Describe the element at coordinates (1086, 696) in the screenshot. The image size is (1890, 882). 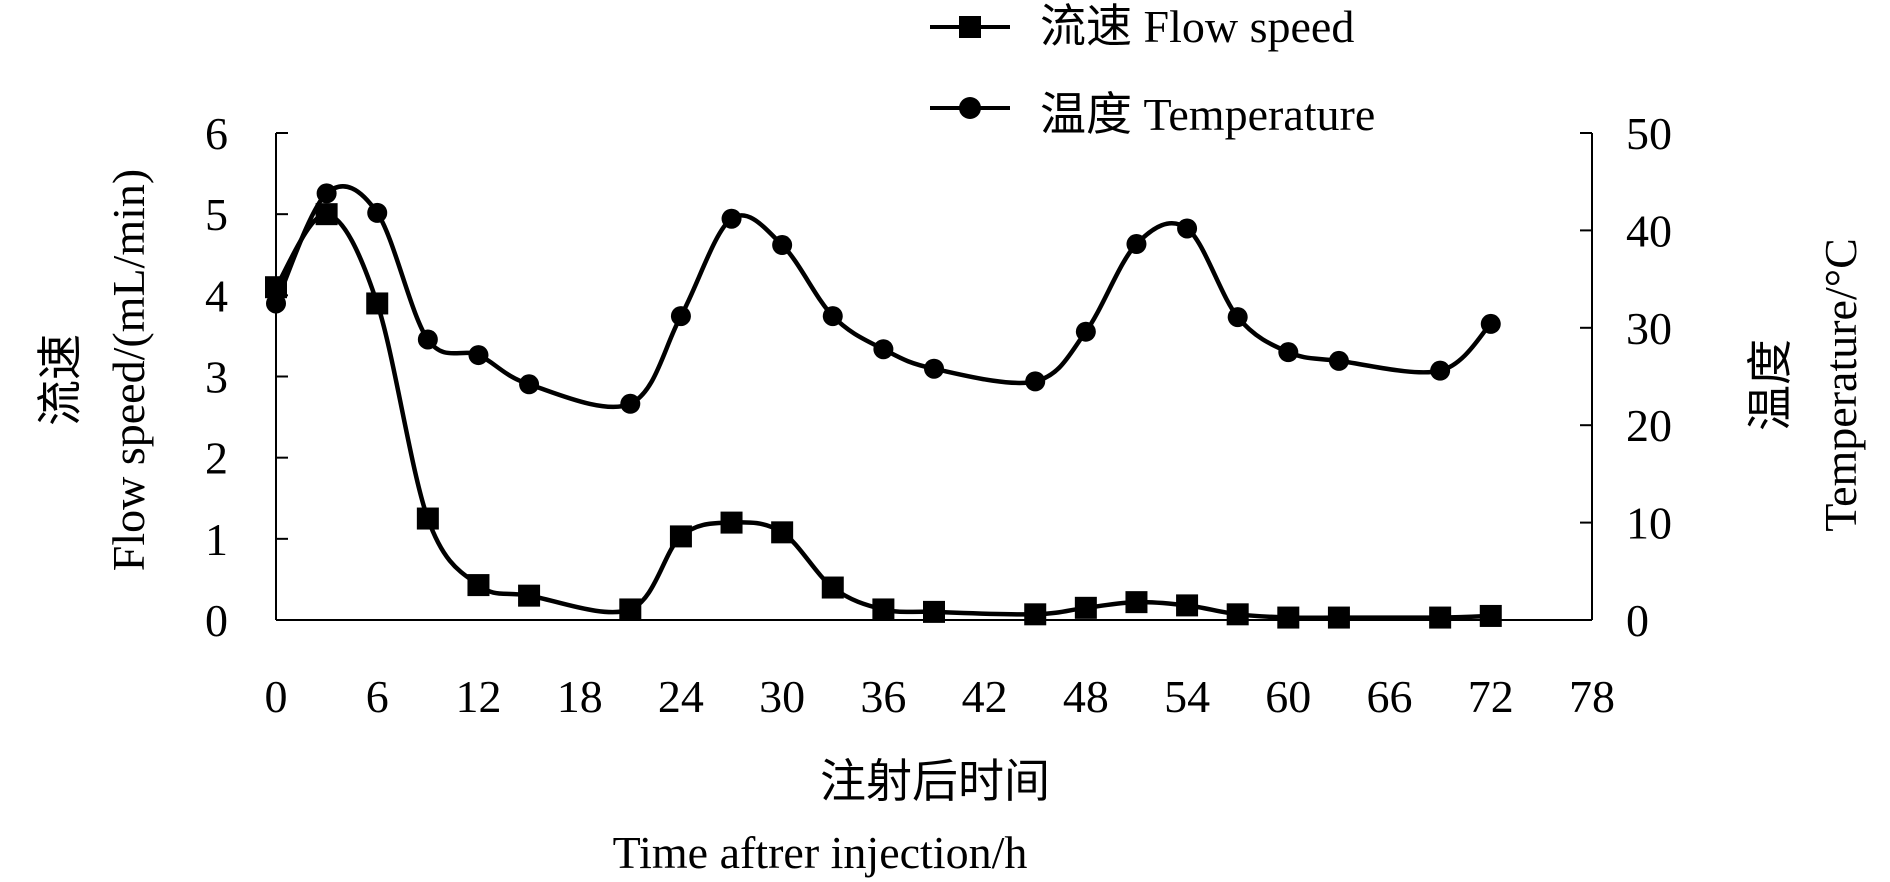
I see `x-tick-label: 48` at that location.